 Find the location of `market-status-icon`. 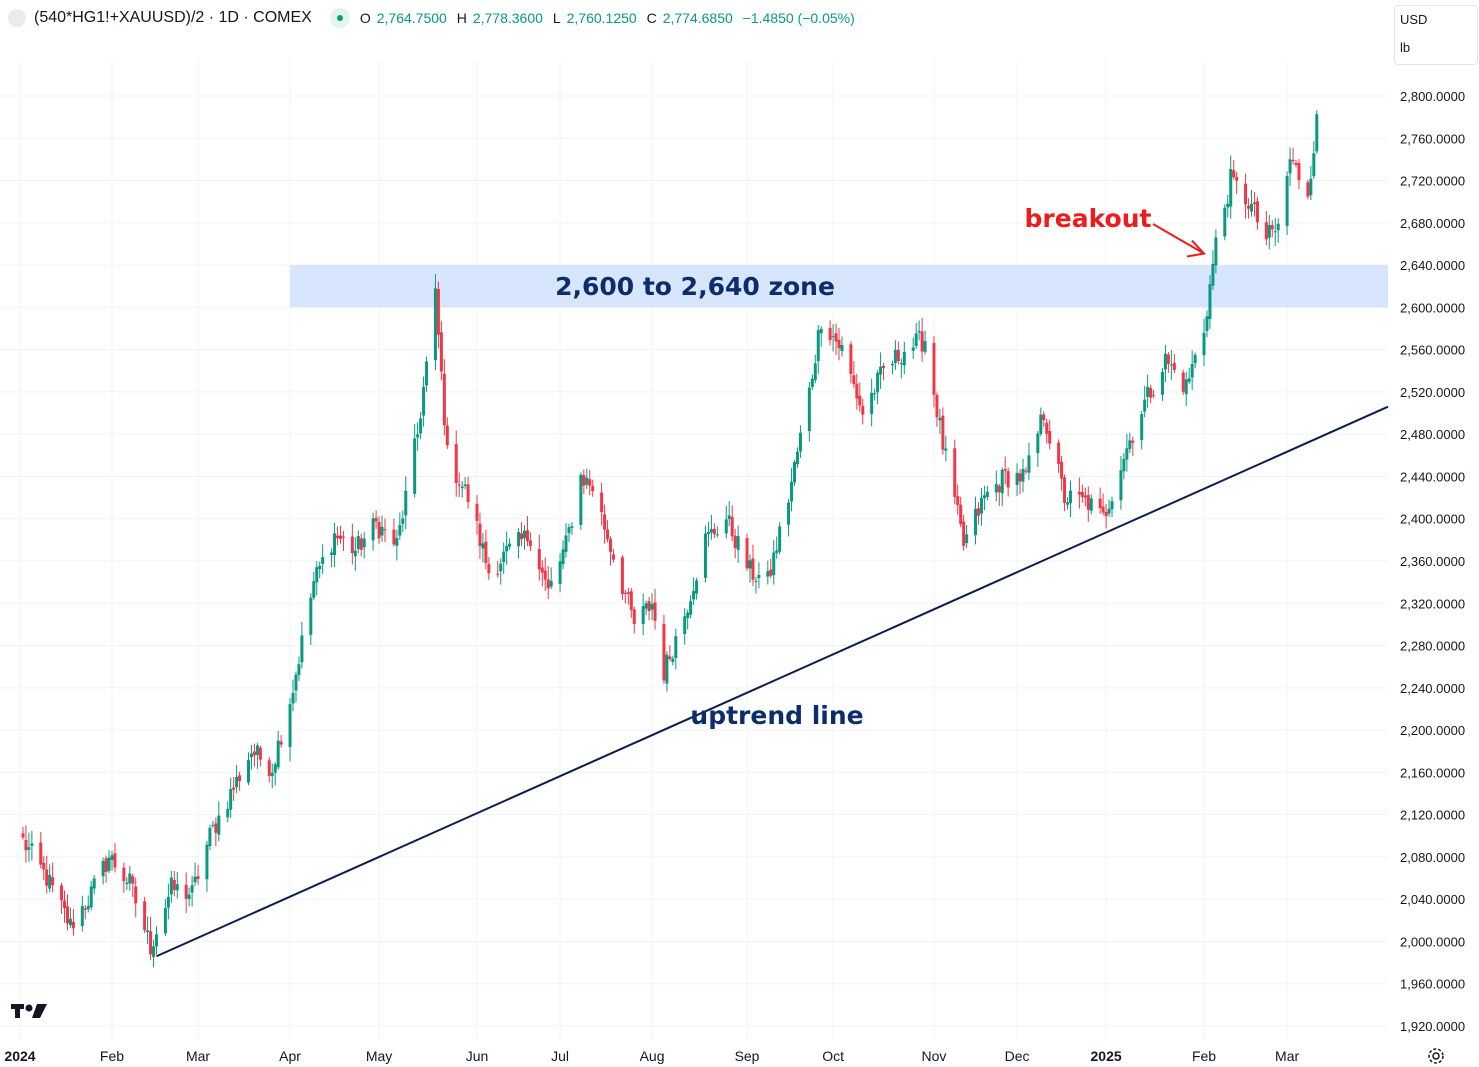

market-status-icon is located at coordinates (339, 18).